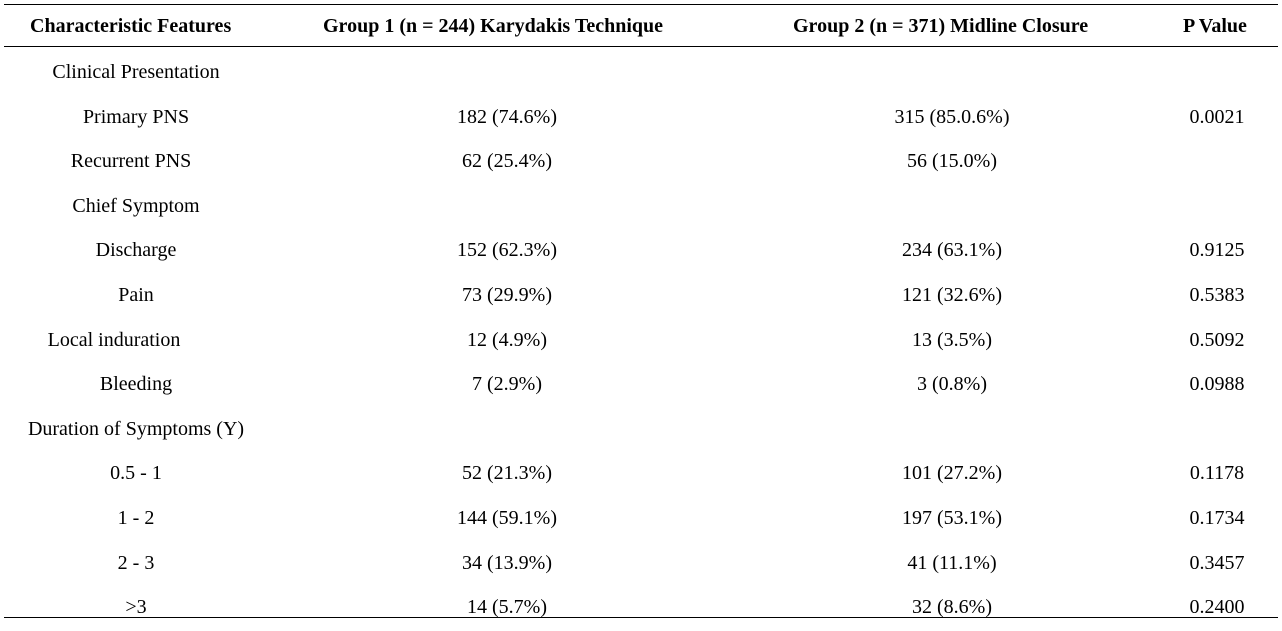  What do you see at coordinates (641, 73) in the screenshot?
I see `table-row: Clinical Presentation` at bounding box center [641, 73].